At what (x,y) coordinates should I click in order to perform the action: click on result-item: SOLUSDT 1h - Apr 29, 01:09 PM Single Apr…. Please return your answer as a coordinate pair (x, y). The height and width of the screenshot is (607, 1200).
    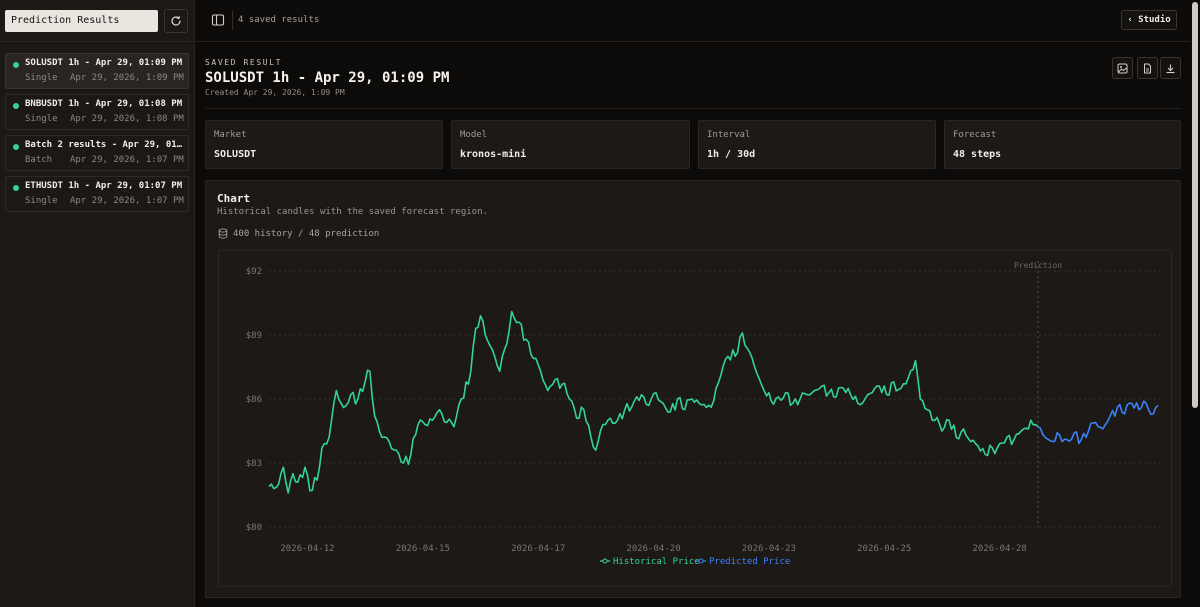
    Looking at the image, I should click on (97, 71).